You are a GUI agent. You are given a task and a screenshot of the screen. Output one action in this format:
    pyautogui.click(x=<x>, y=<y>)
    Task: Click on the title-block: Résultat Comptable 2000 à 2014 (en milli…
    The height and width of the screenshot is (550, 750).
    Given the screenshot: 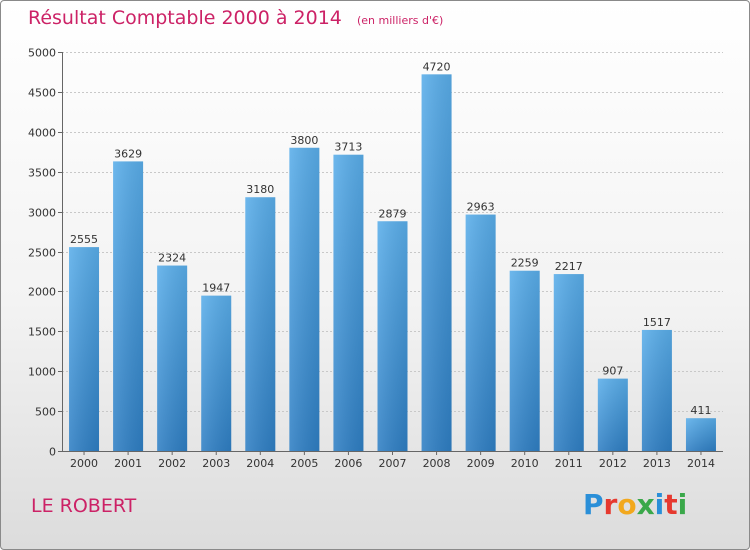 What is the action you would take?
    pyautogui.click(x=235, y=18)
    